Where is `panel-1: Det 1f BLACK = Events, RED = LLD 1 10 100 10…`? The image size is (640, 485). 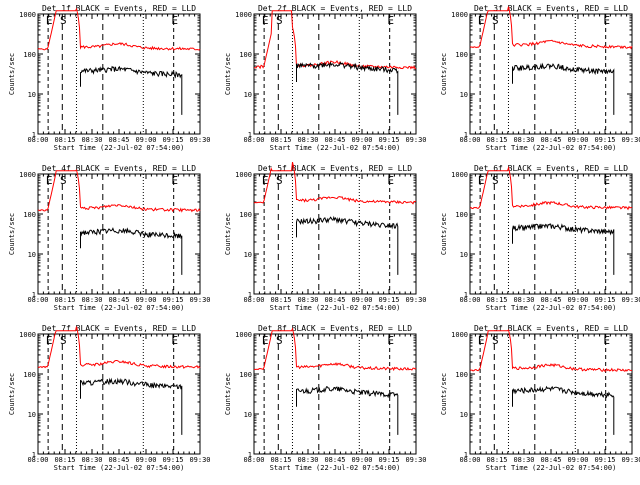 panel-1: Det 1f BLACK = Events, RED = LLD 1 10 100 10… is located at coordinates (109, 78).